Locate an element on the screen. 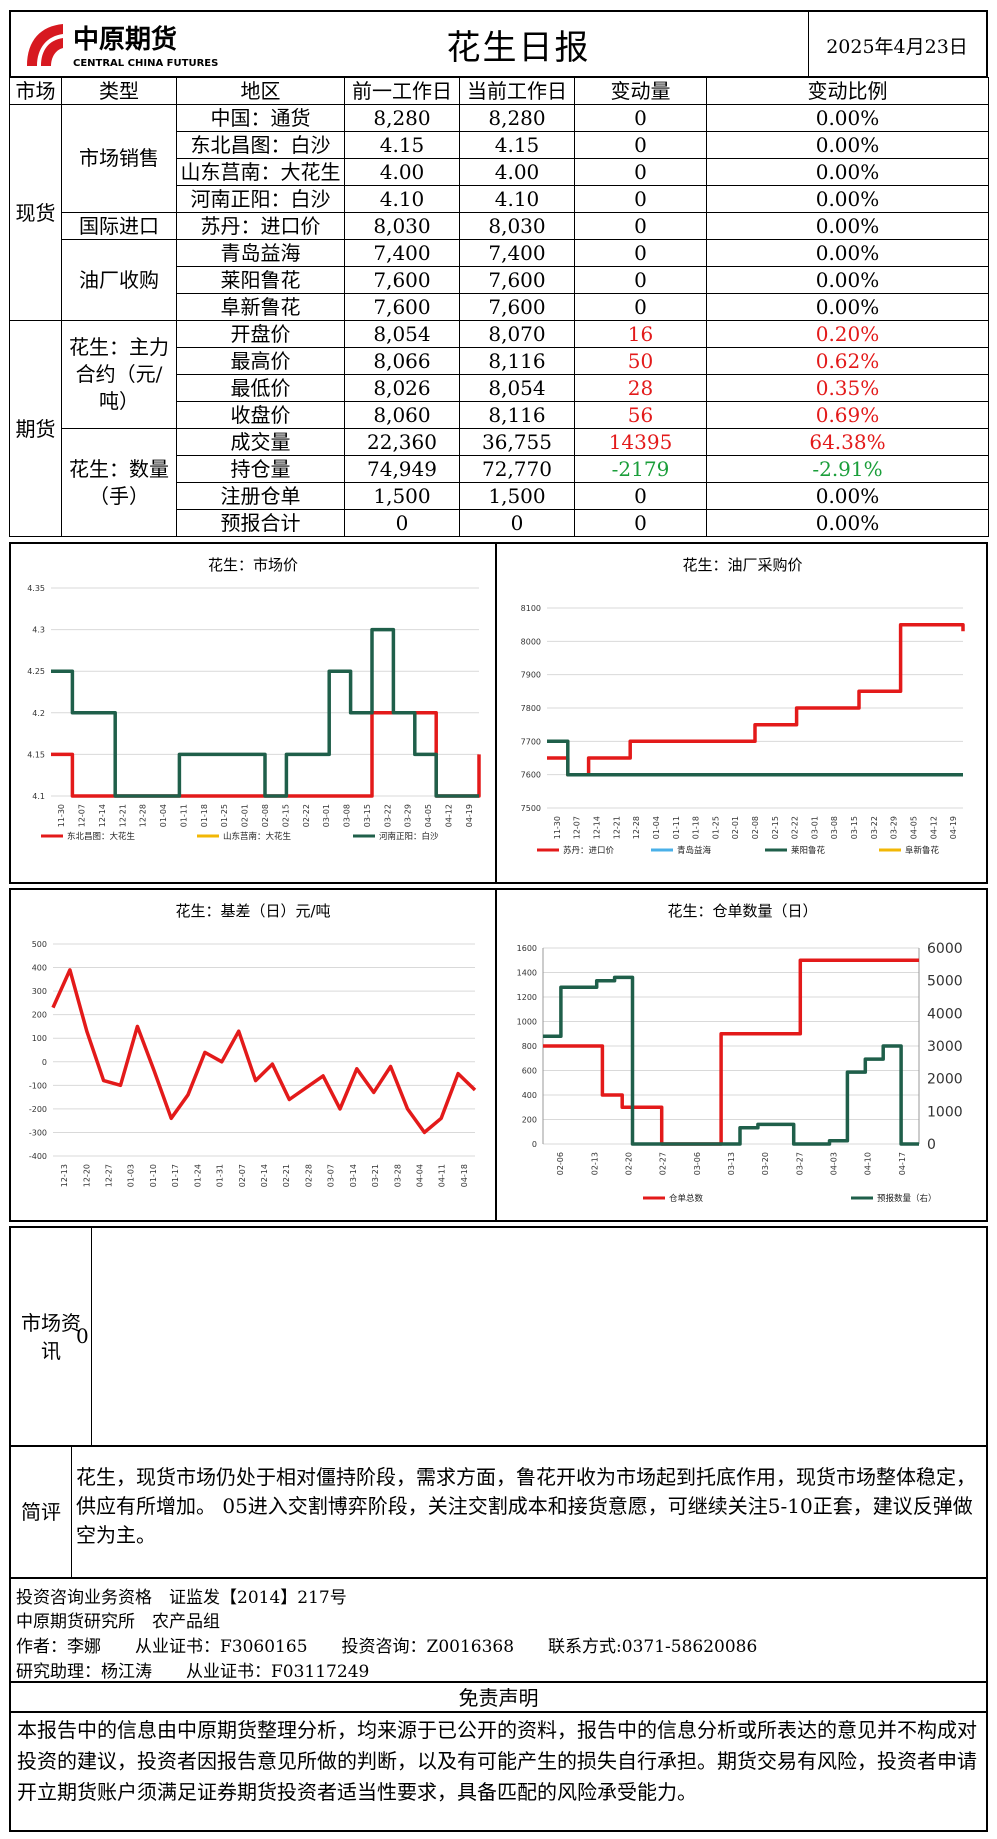  x-tick-label: 02-15 is located at coordinates (285, 815).